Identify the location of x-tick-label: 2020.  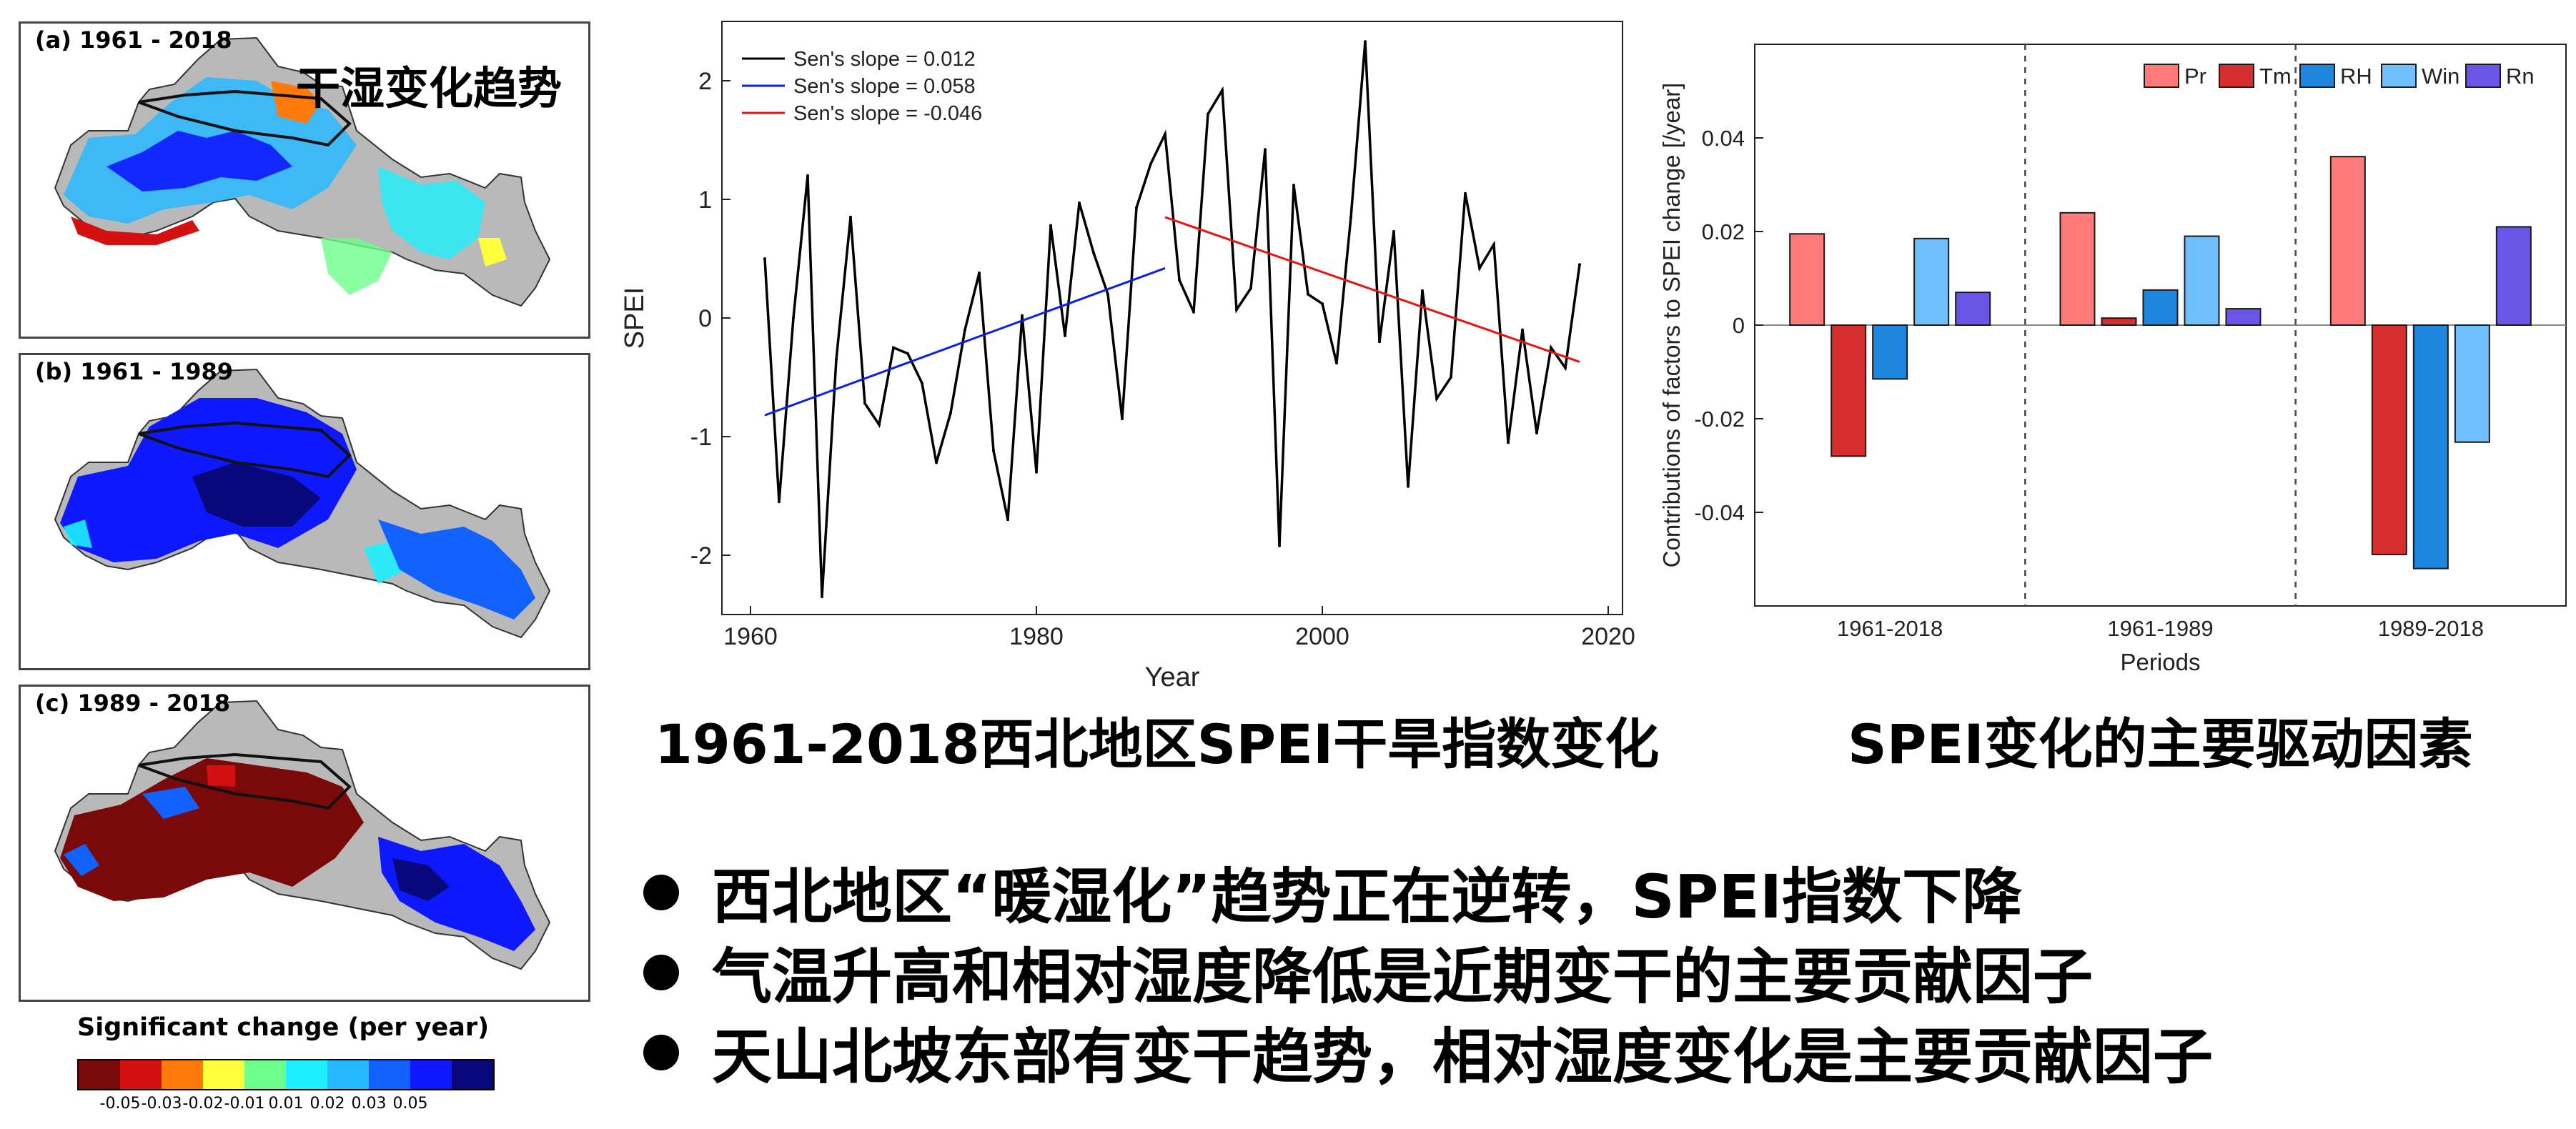
(1608, 637).